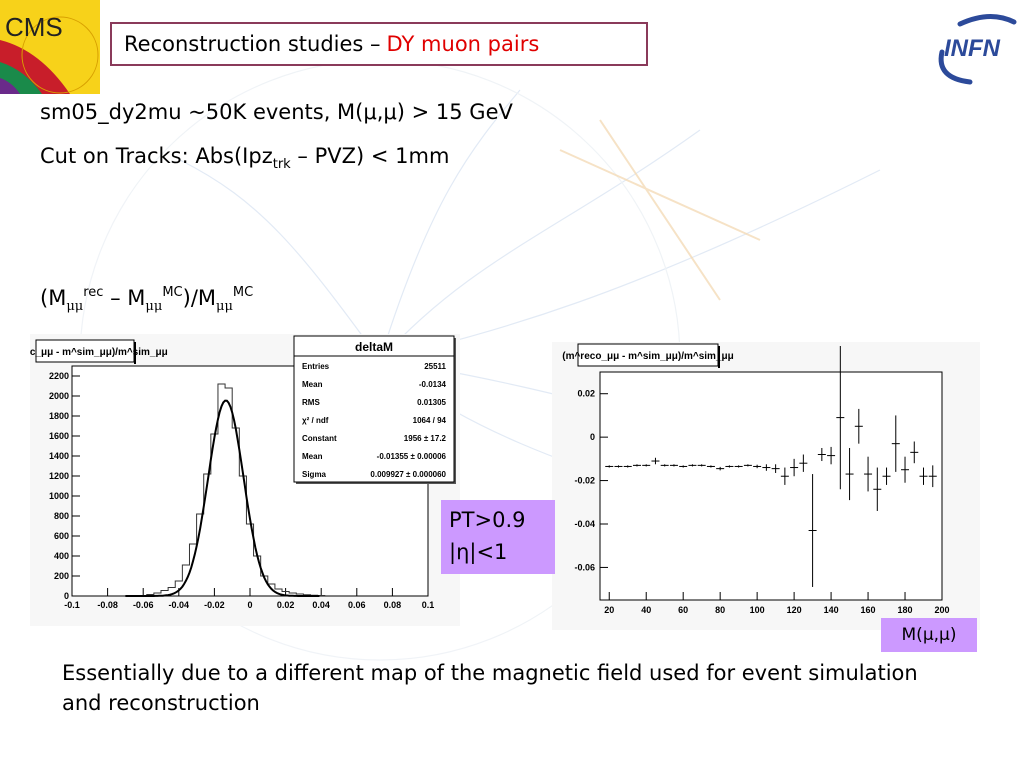 The width and height of the screenshot is (1024, 768). I want to click on dataset-description: sm05_dy2mu ~50K events, M(μ,μ) > 15 GeV, so click(276, 112).